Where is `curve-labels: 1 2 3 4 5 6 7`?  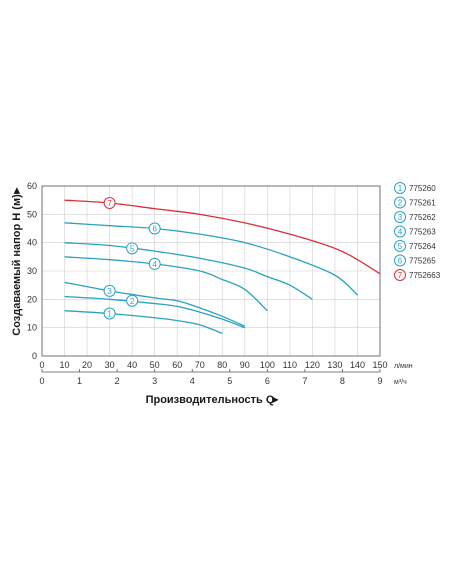 curve-labels: 1 2 3 4 5 6 7 is located at coordinates (132, 258).